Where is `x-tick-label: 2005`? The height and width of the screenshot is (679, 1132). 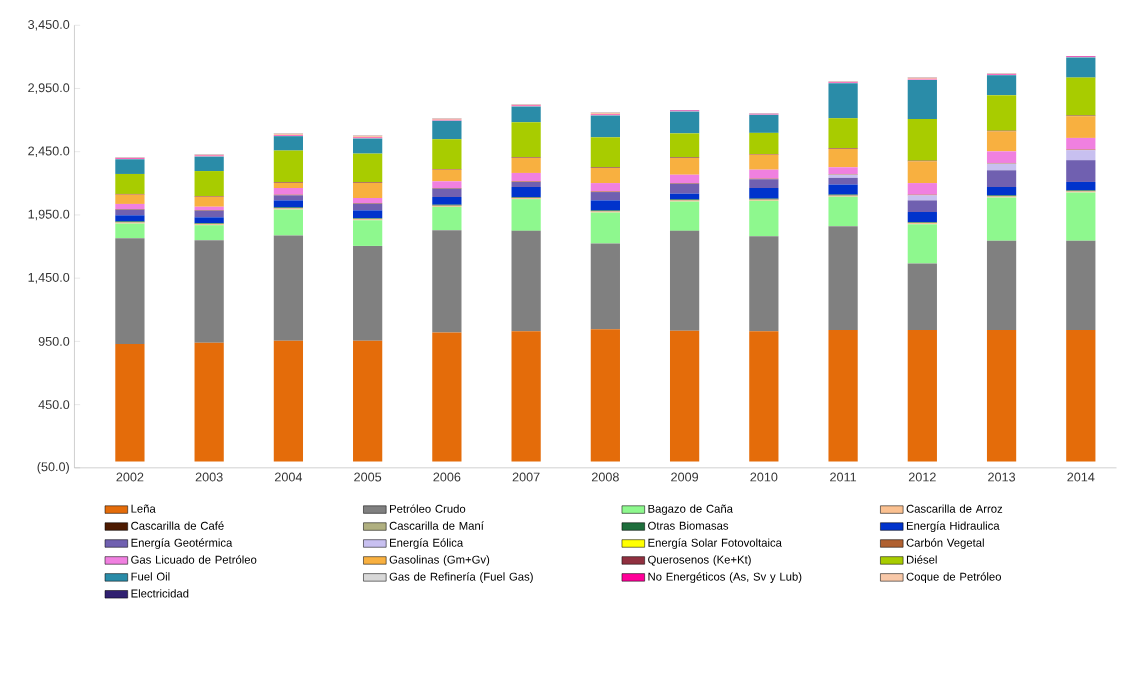 x-tick-label: 2005 is located at coordinates (368, 477).